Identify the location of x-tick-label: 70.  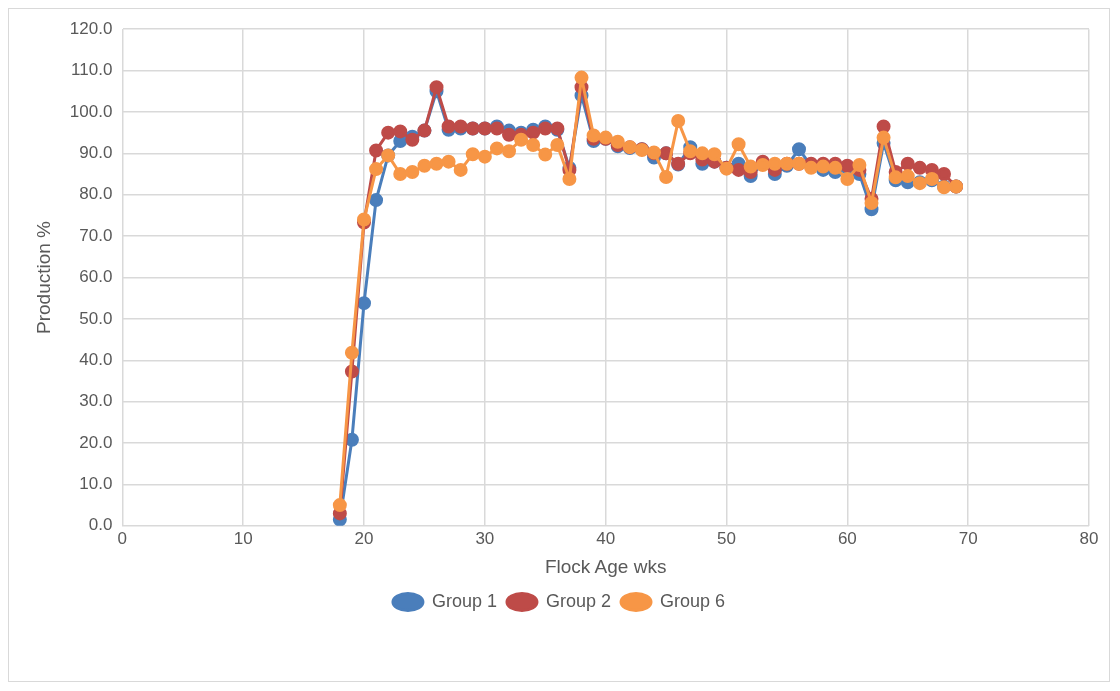
(968, 538).